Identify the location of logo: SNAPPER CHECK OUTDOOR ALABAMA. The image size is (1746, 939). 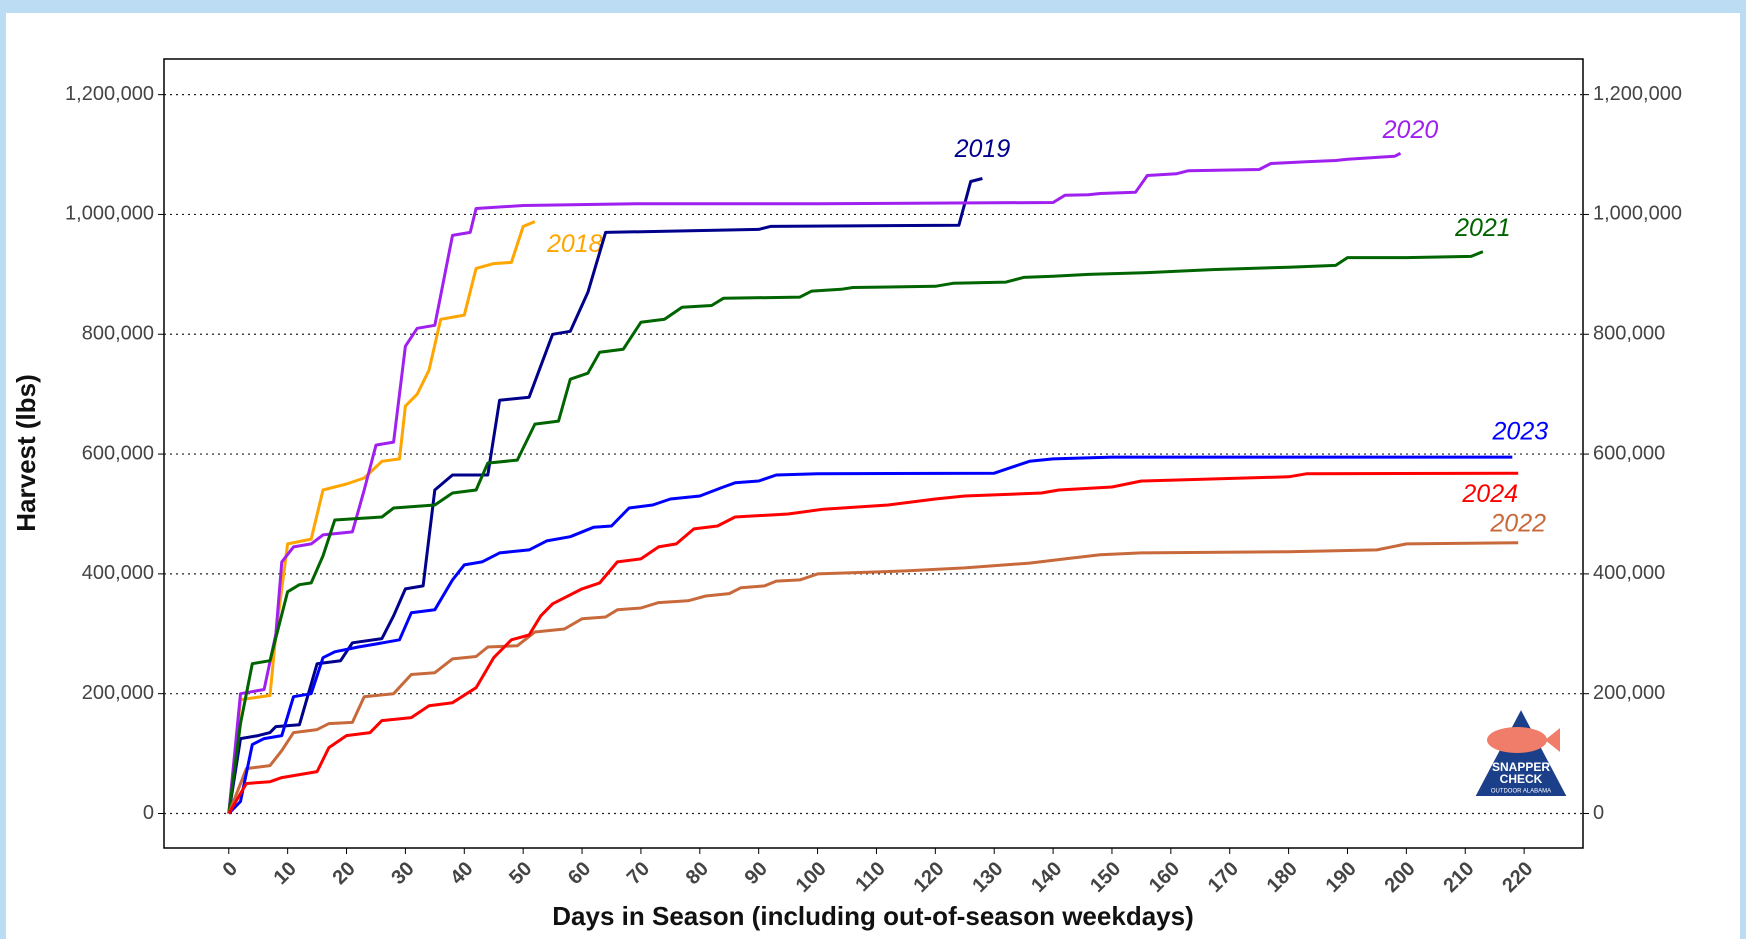
(1521, 751).